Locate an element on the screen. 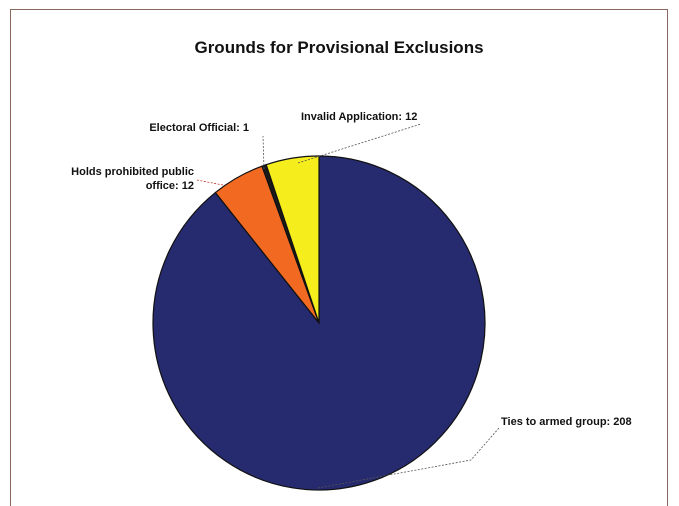  data-label-holds-prohibited-public-office: office: 12 is located at coordinates (170, 186).